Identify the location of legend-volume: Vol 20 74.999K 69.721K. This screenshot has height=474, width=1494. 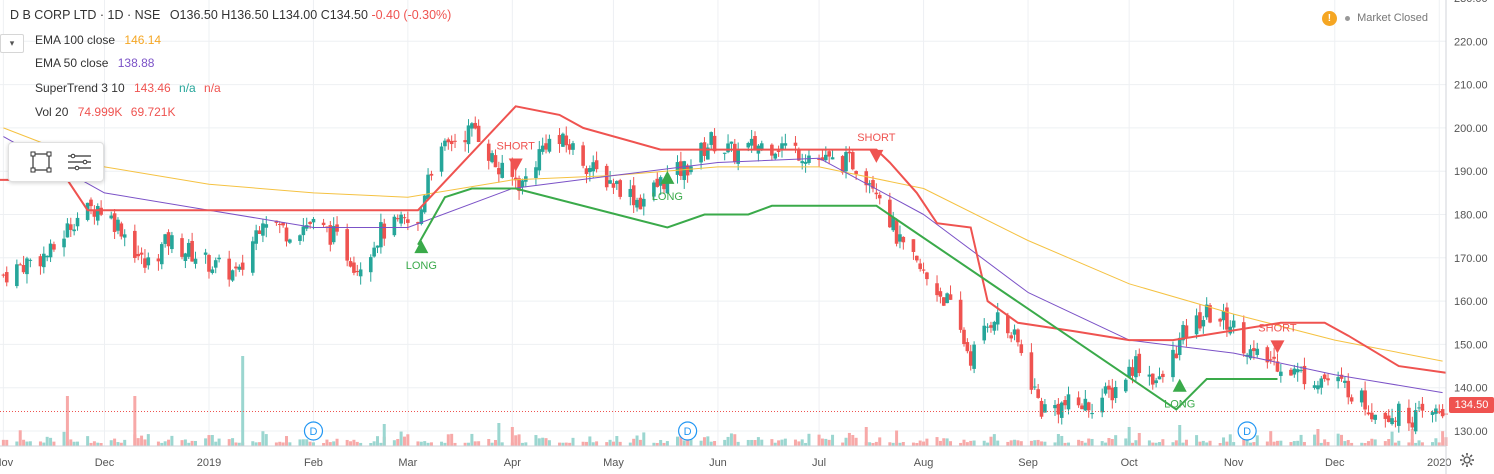
(108, 112).